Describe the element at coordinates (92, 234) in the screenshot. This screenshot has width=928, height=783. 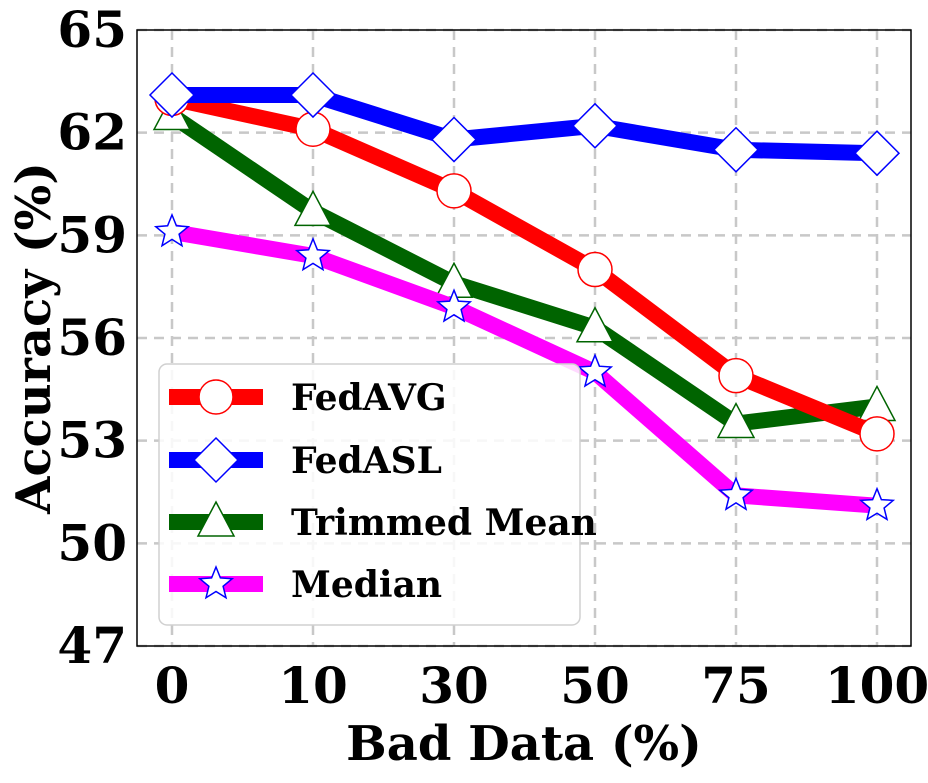
I see `y-tick-label: 59` at that location.